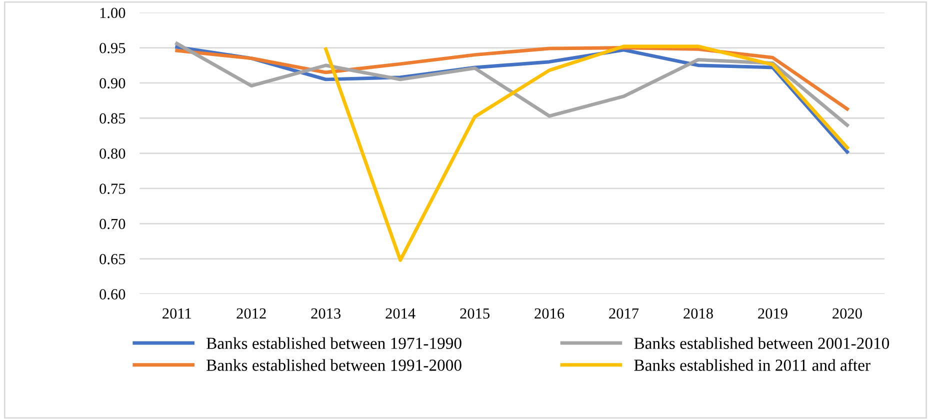 This screenshot has width=931, height=420. Describe the element at coordinates (113, 83) in the screenshot. I see `y-tick-label: 0.90` at that location.